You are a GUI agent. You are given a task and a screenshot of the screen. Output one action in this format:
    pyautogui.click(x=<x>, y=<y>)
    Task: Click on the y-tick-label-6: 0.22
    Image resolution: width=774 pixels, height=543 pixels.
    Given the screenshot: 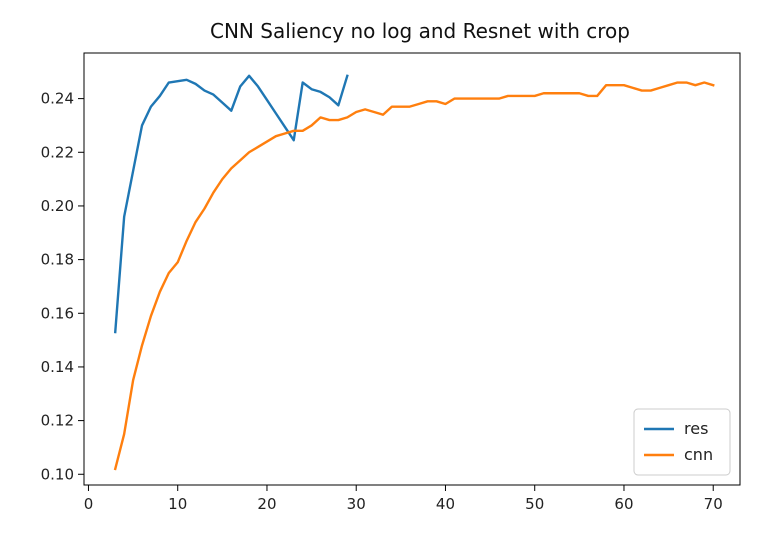 What is the action you would take?
    pyautogui.click(x=57, y=152)
    